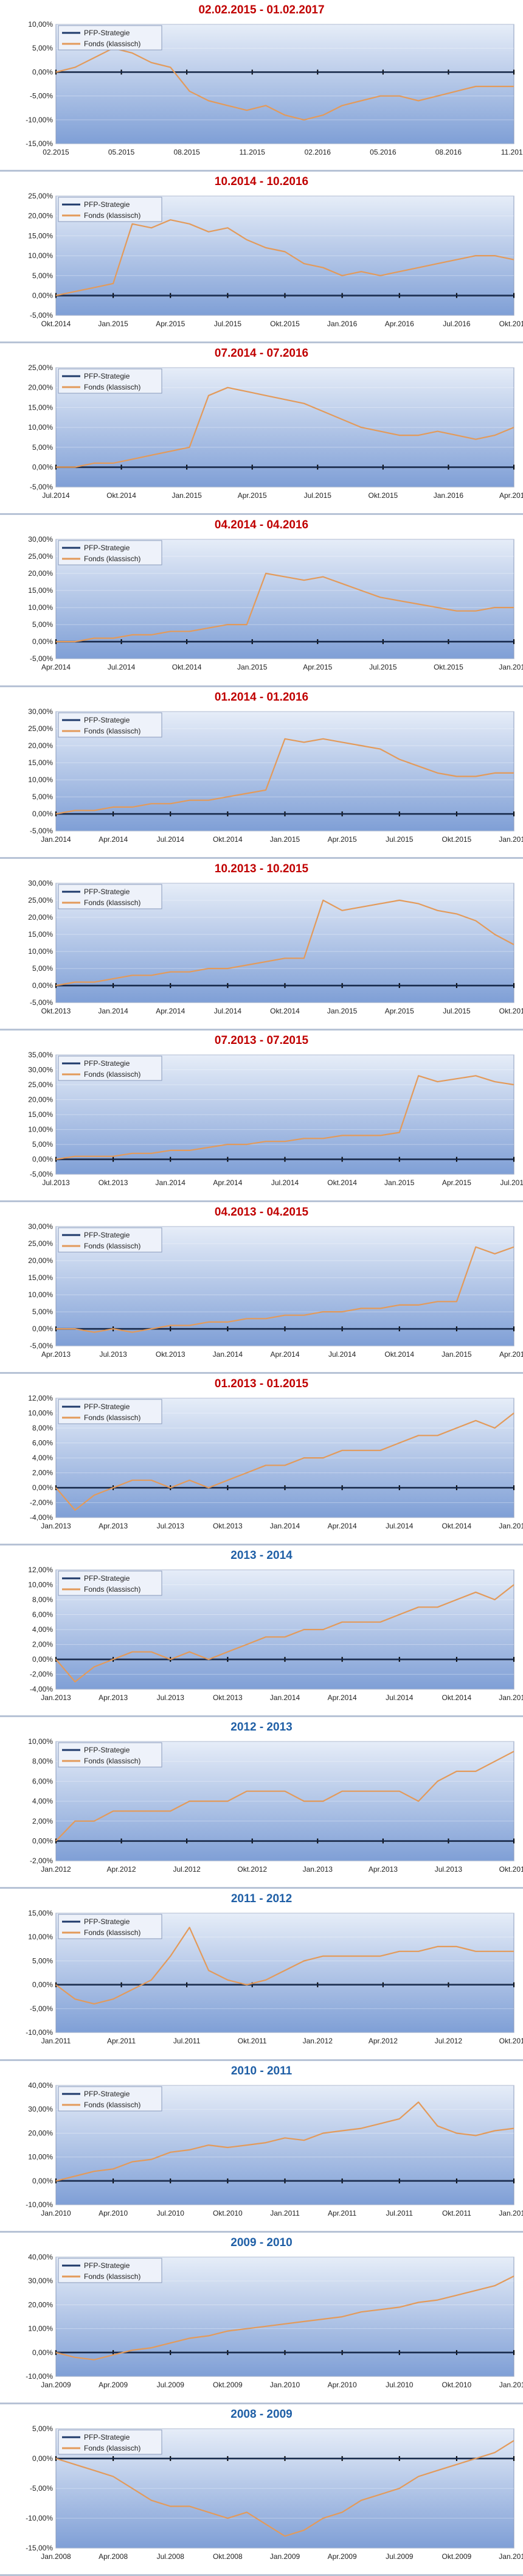 This screenshot has height=2576, width=523. I want to click on y-tick-label: 2,00%, so click(43, 1644).